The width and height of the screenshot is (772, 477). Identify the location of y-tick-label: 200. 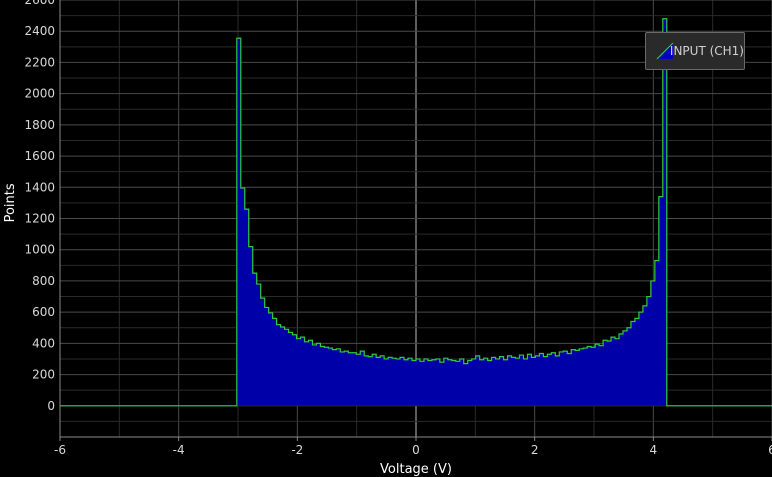
(43, 375).